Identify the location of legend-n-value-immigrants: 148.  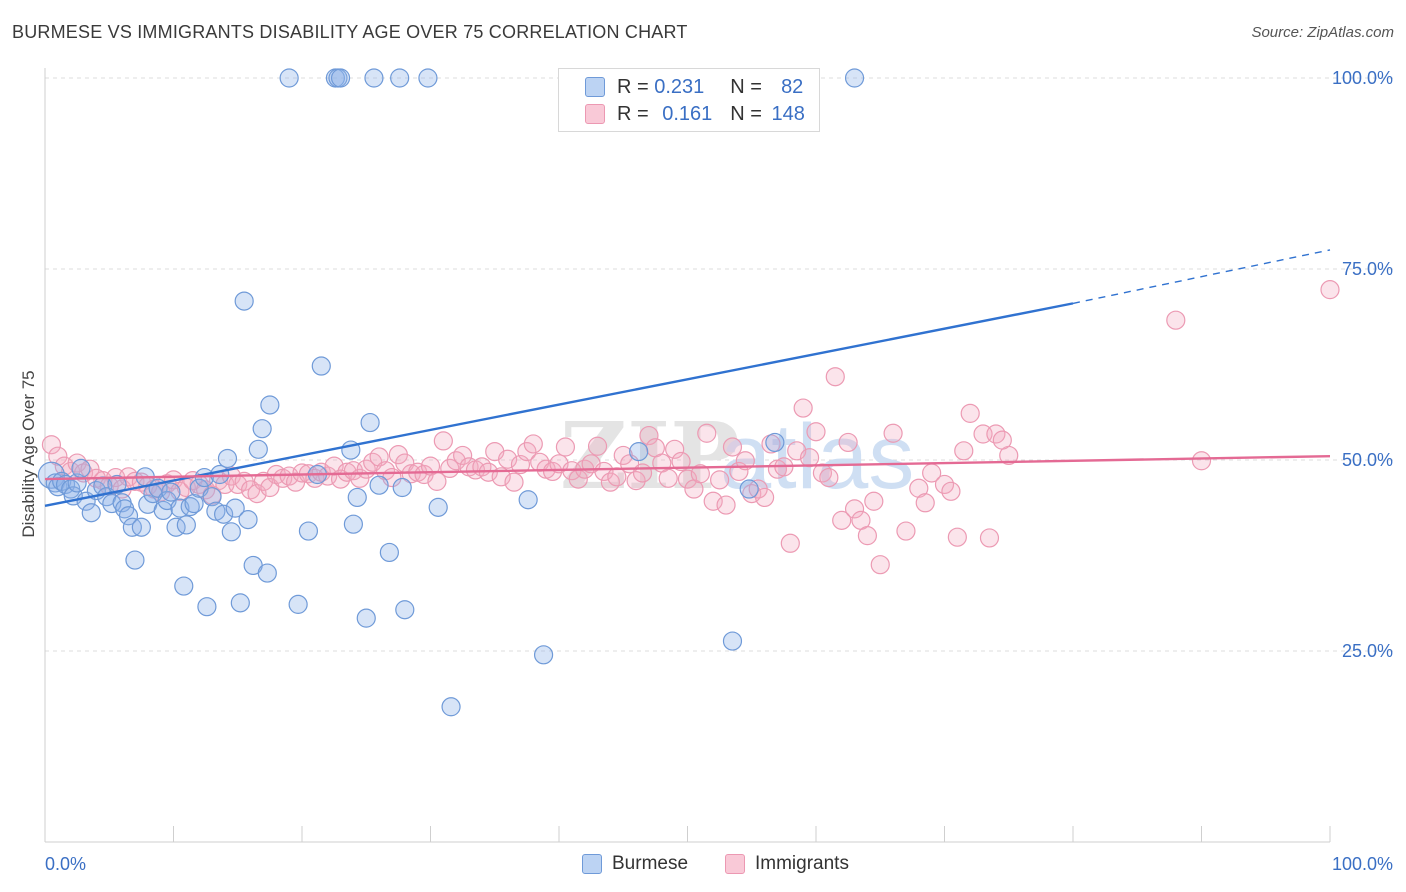
(788, 113).